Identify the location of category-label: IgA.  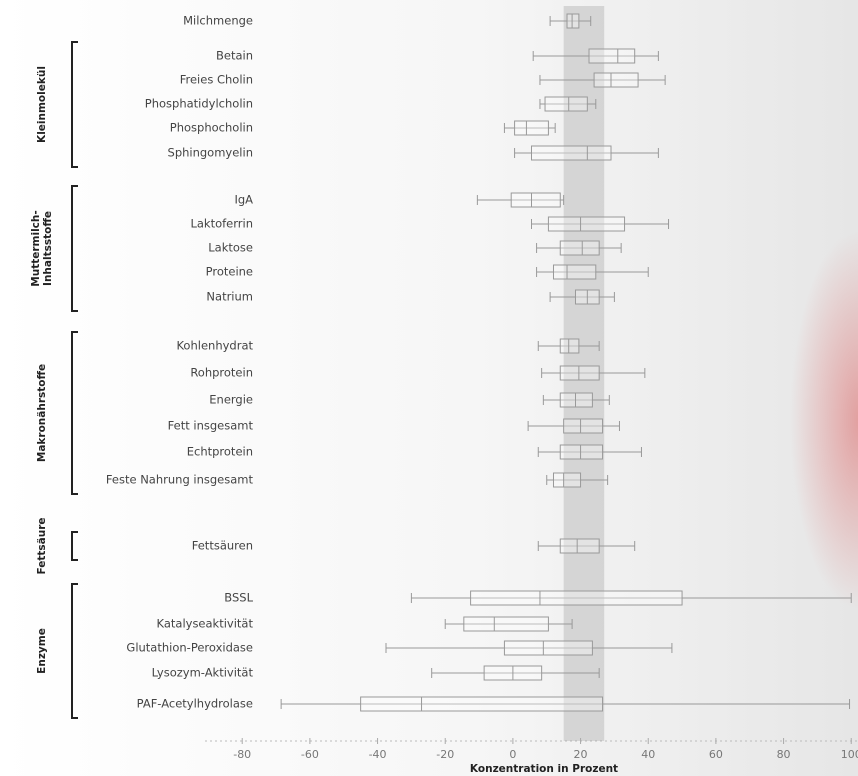
(243, 200).